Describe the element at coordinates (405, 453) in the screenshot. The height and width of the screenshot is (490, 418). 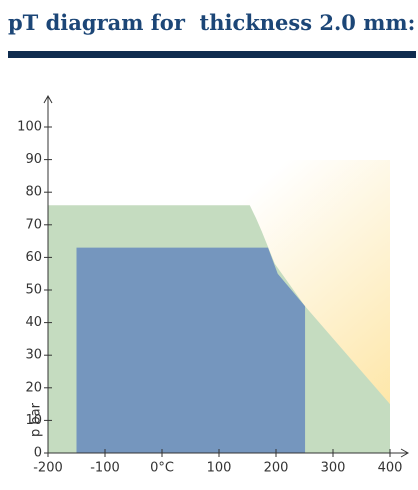
I see `x-axis-arrow` at that location.